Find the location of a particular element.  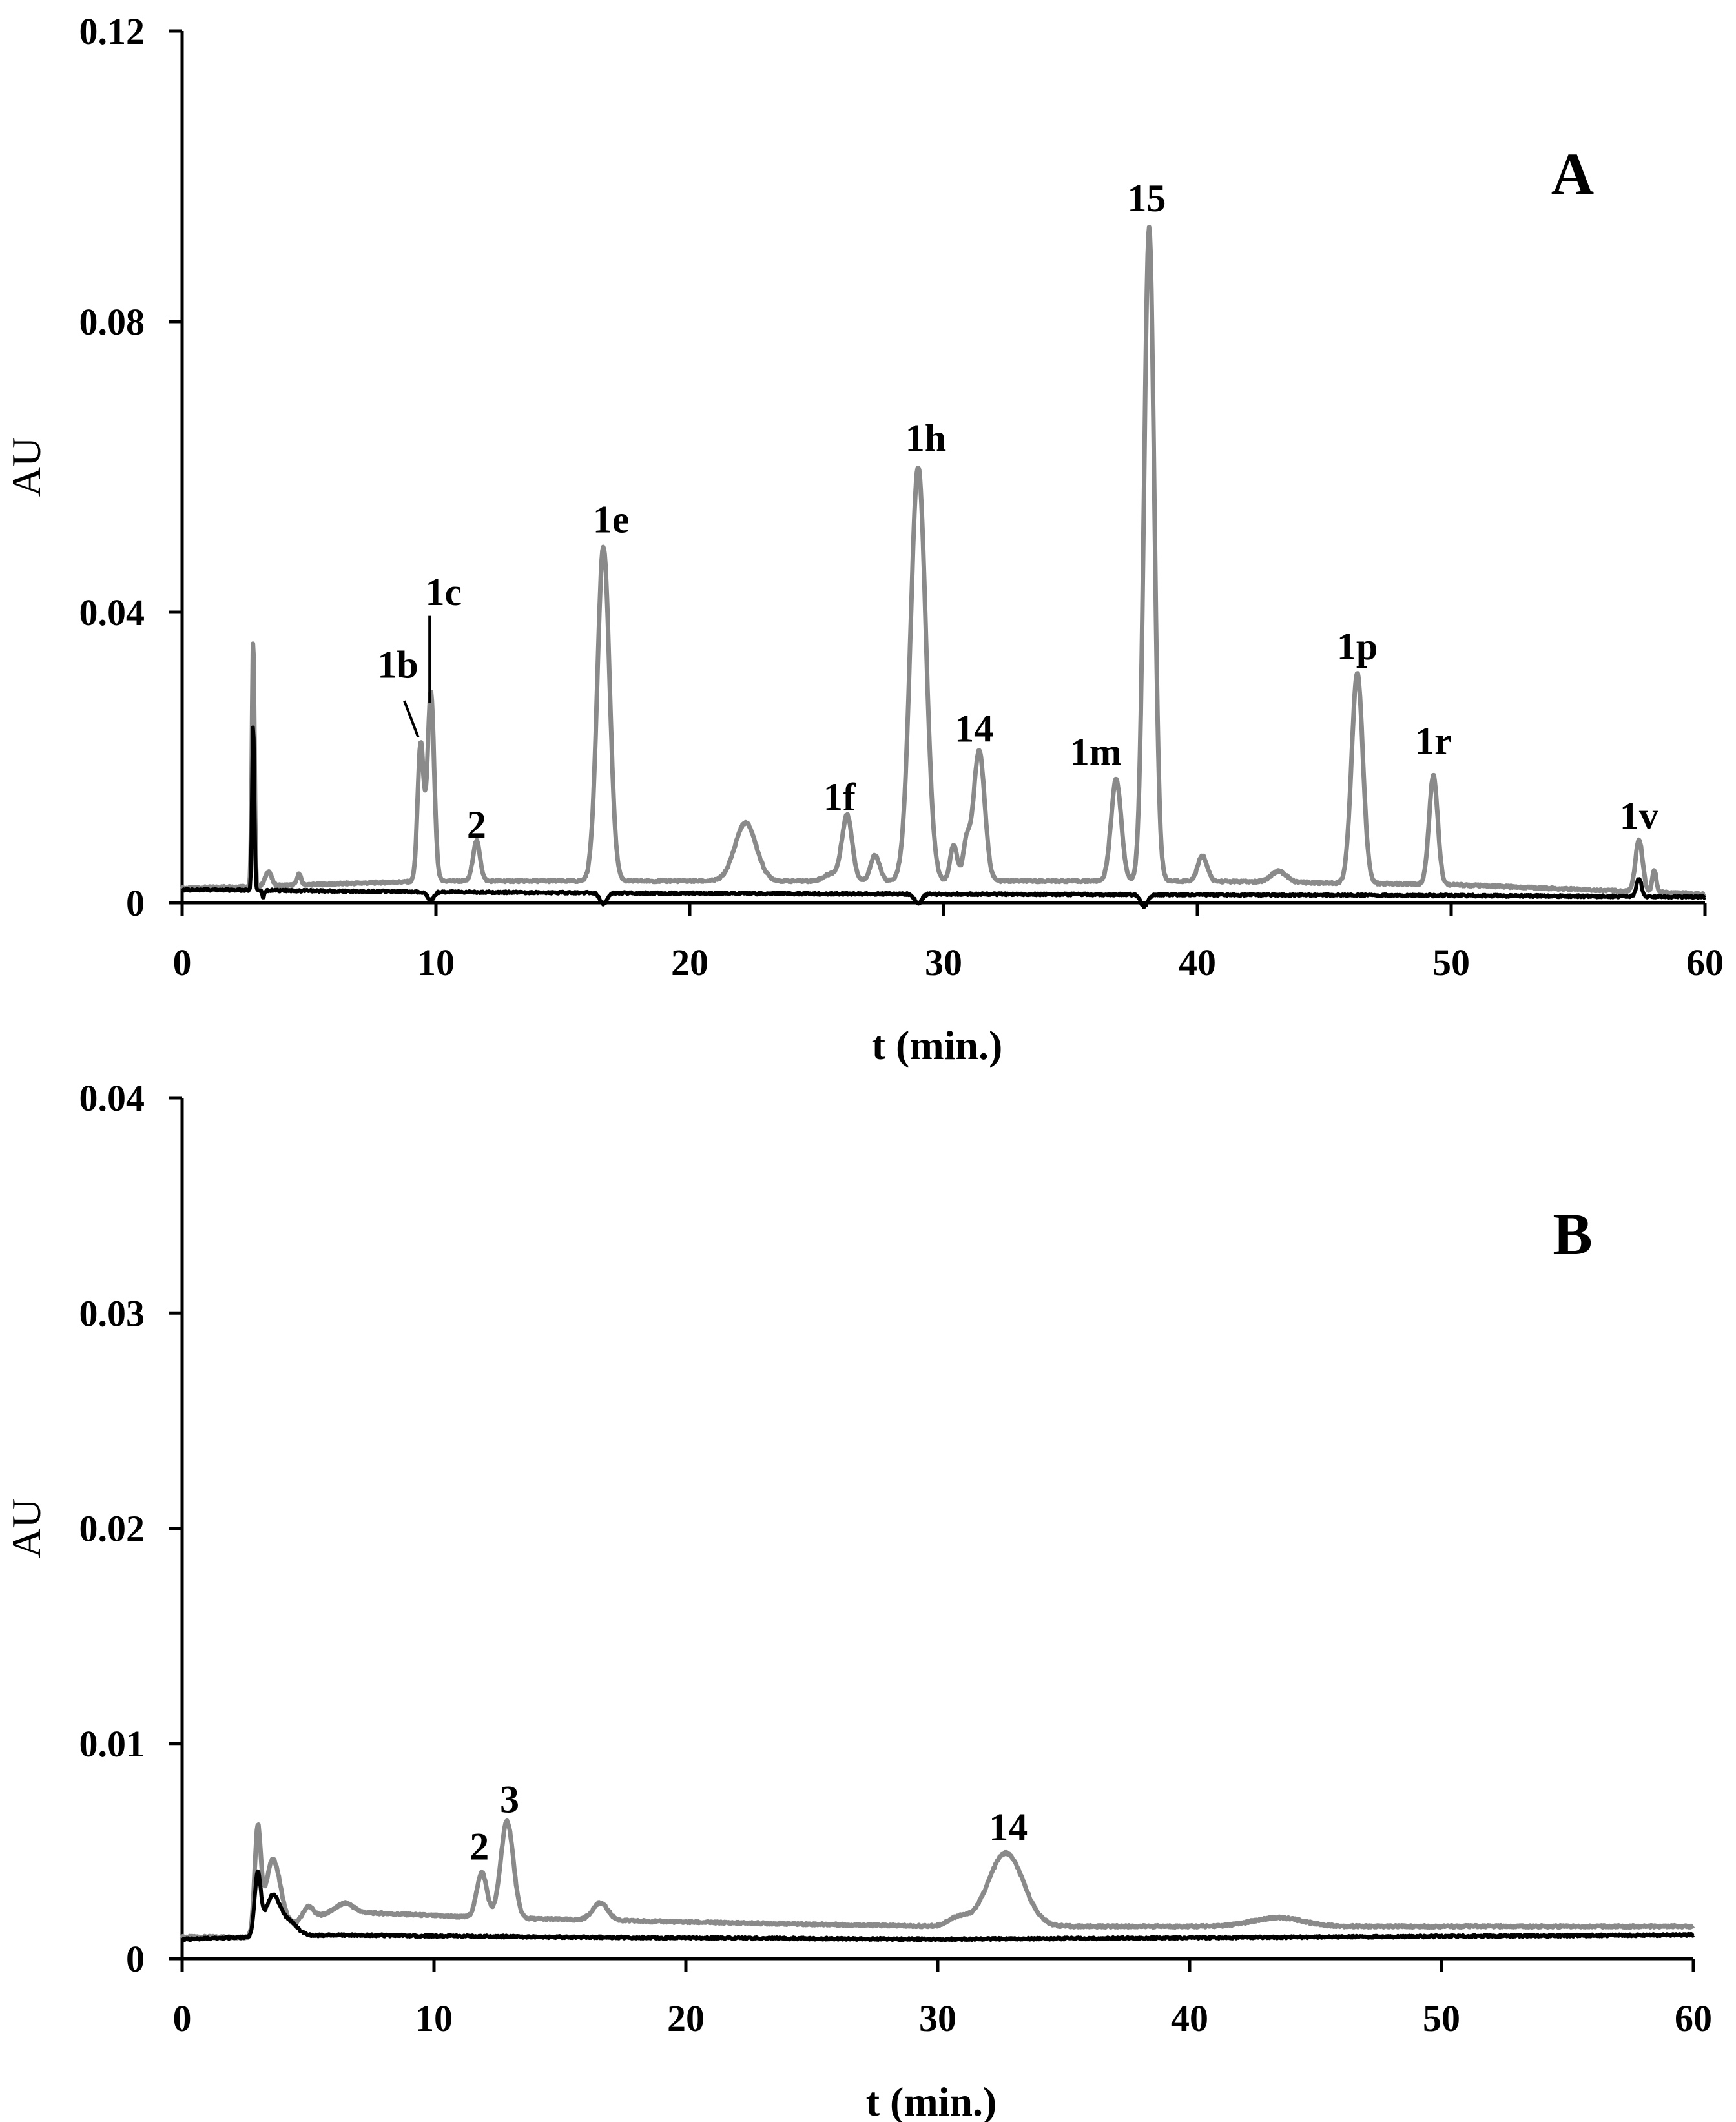

y-tick-label: 0.12 is located at coordinates (112, 31).